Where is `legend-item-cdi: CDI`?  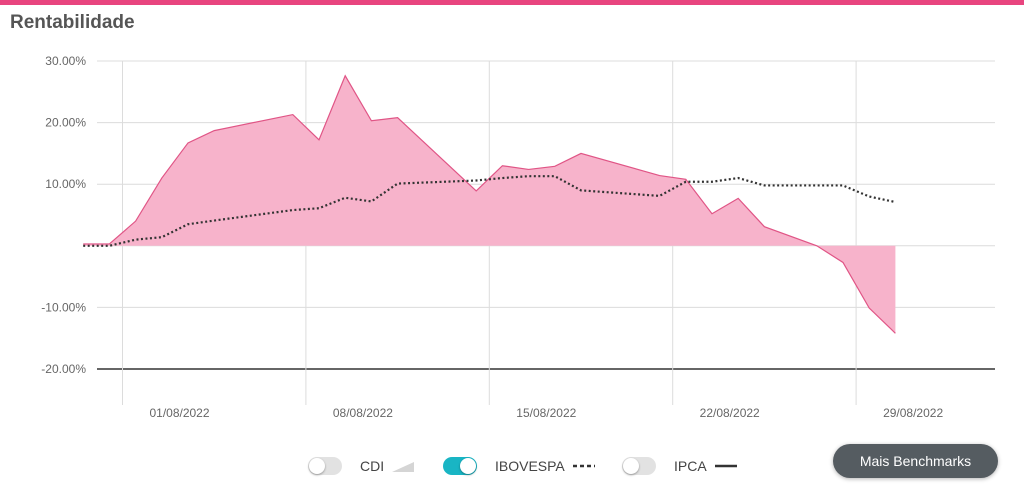 legend-item-cdi: CDI is located at coordinates (361, 466).